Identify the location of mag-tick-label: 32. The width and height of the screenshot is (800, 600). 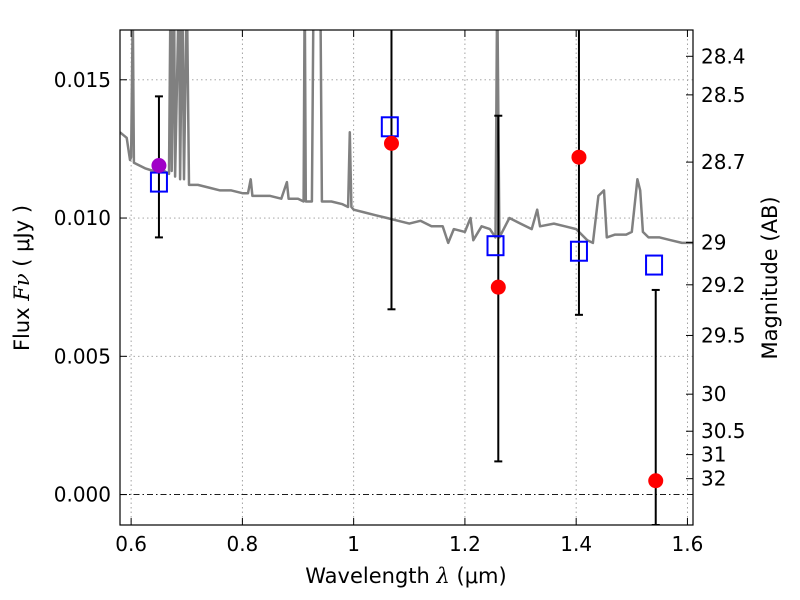
(713, 479).